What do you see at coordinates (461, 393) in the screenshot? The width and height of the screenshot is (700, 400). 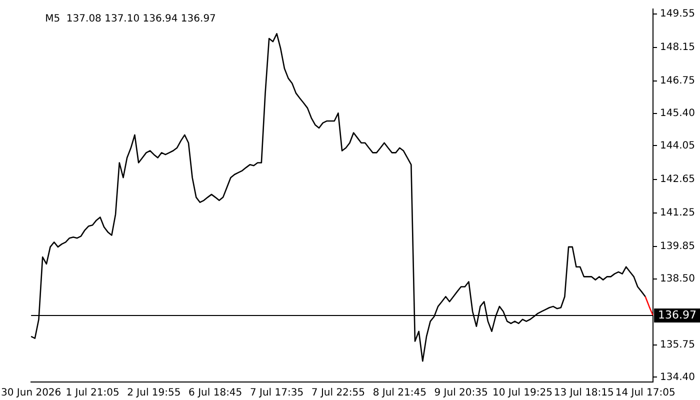 I see `x-tick-label: 9 Jul 20:35` at bounding box center [461, 393].